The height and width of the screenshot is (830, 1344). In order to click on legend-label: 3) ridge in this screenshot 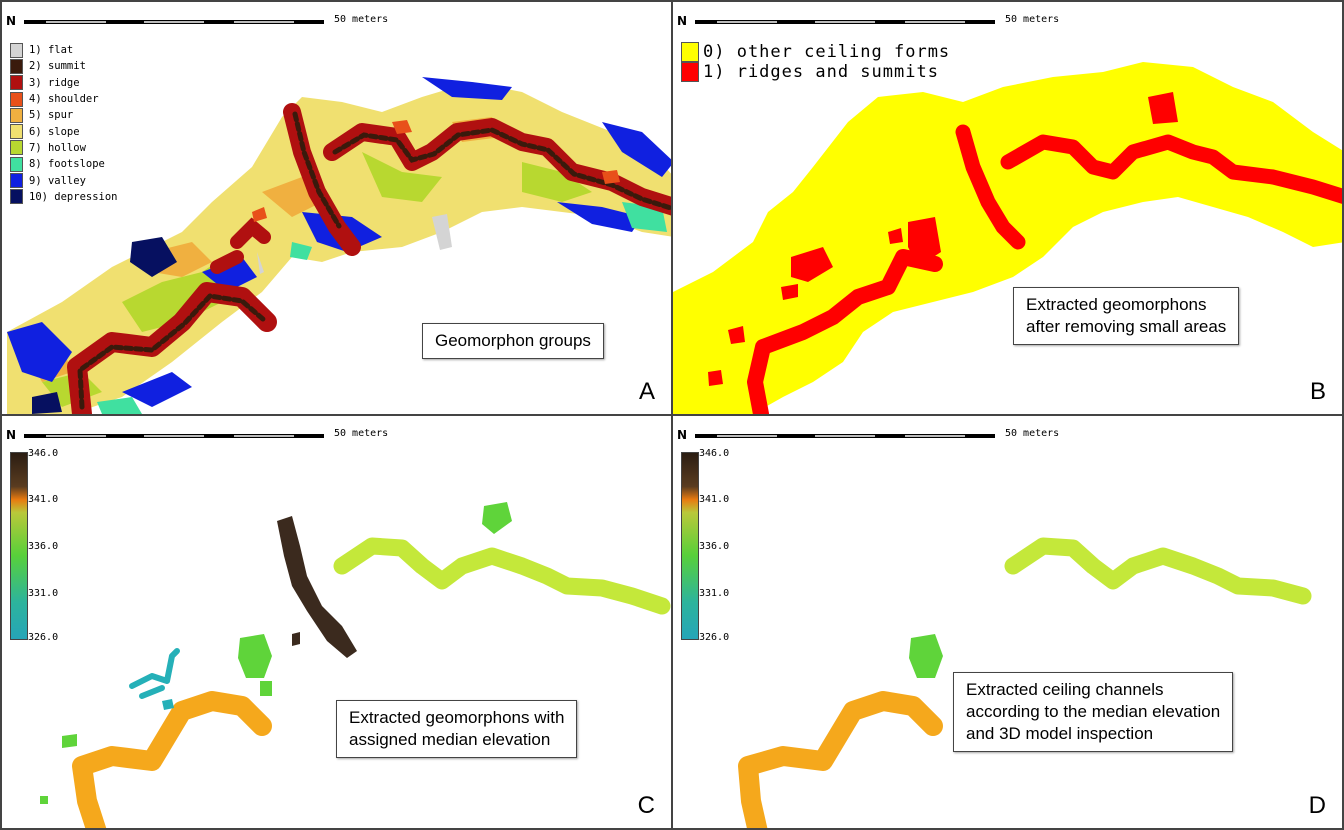, I will do `click(54, 82)`.